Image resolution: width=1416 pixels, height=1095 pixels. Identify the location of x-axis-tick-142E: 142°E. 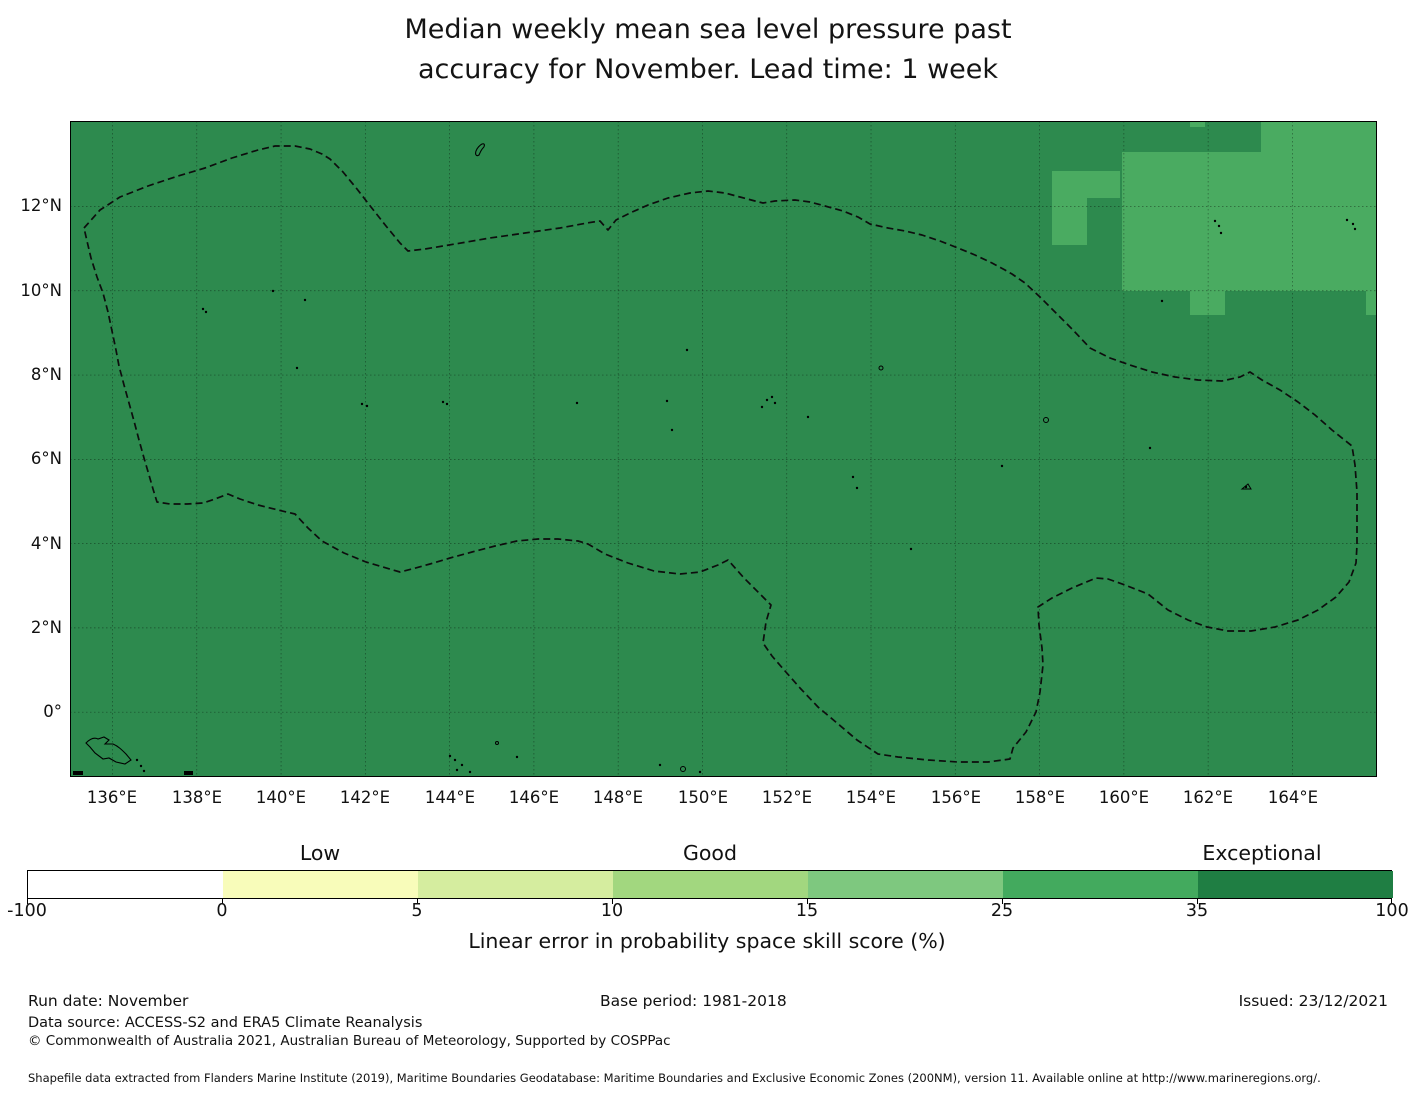
(365, 797).